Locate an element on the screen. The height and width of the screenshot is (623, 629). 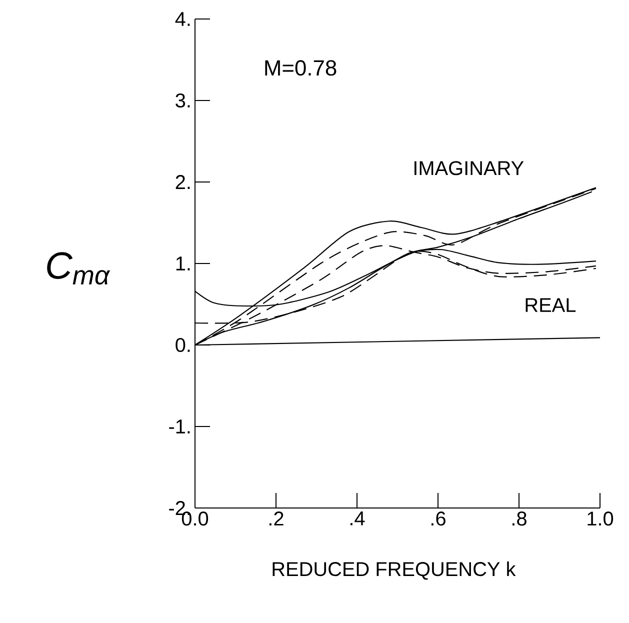
x-tick-label: .8 is located at coordinates (519, 519).